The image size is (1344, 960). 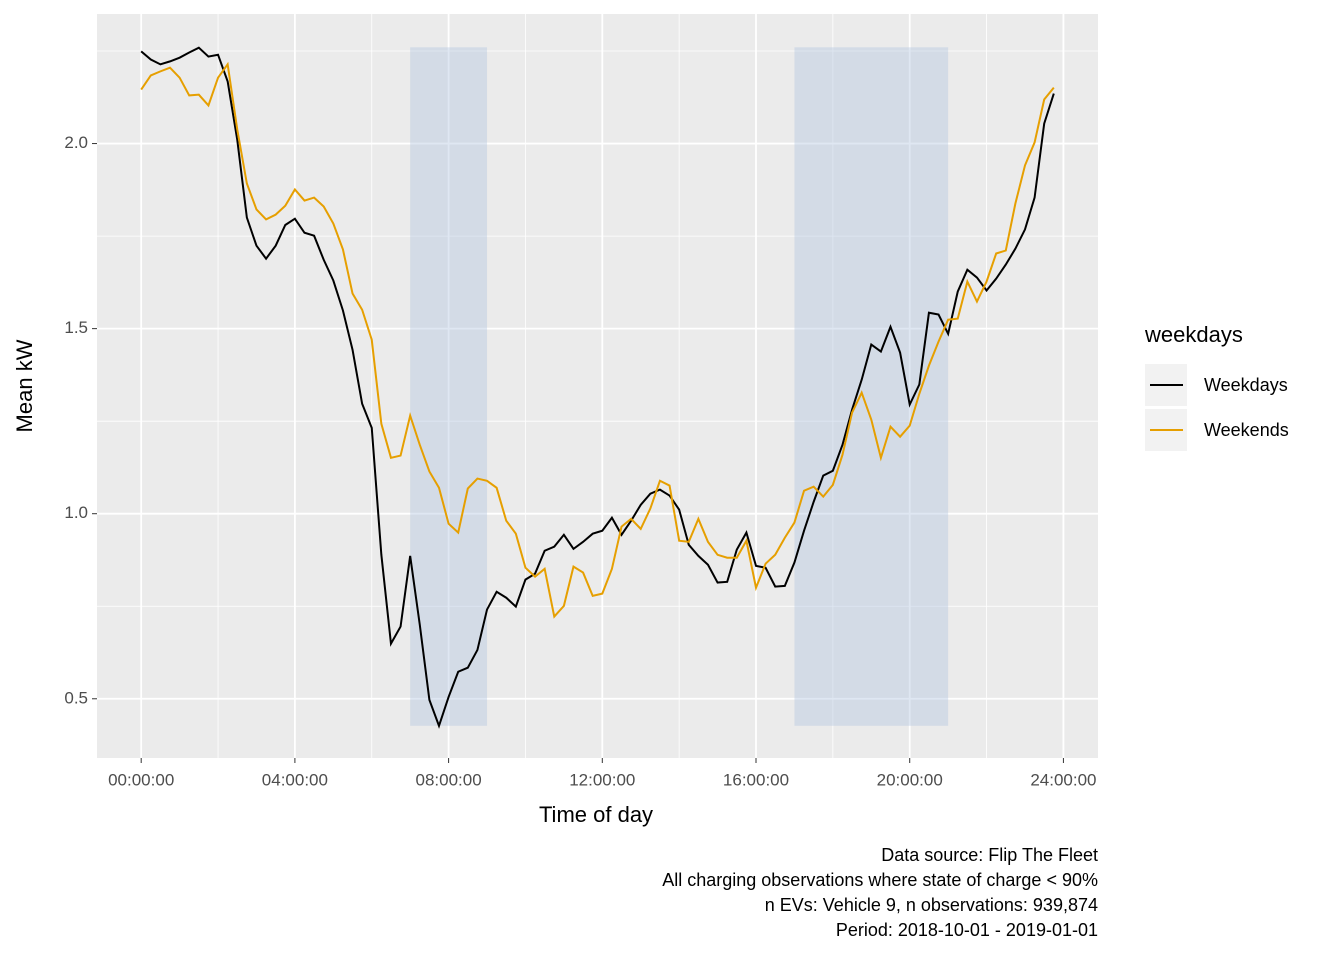 What do you see at coordinates (596, 814) in the screenshot?
I see `x-axis-title: Time of day` at bounding box center [596, 814].